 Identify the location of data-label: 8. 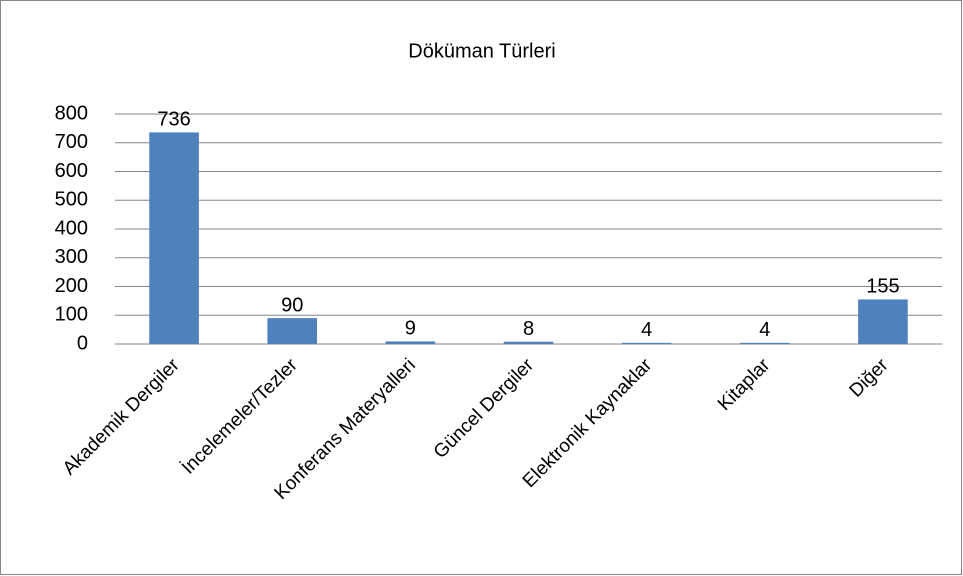
(528, 329).